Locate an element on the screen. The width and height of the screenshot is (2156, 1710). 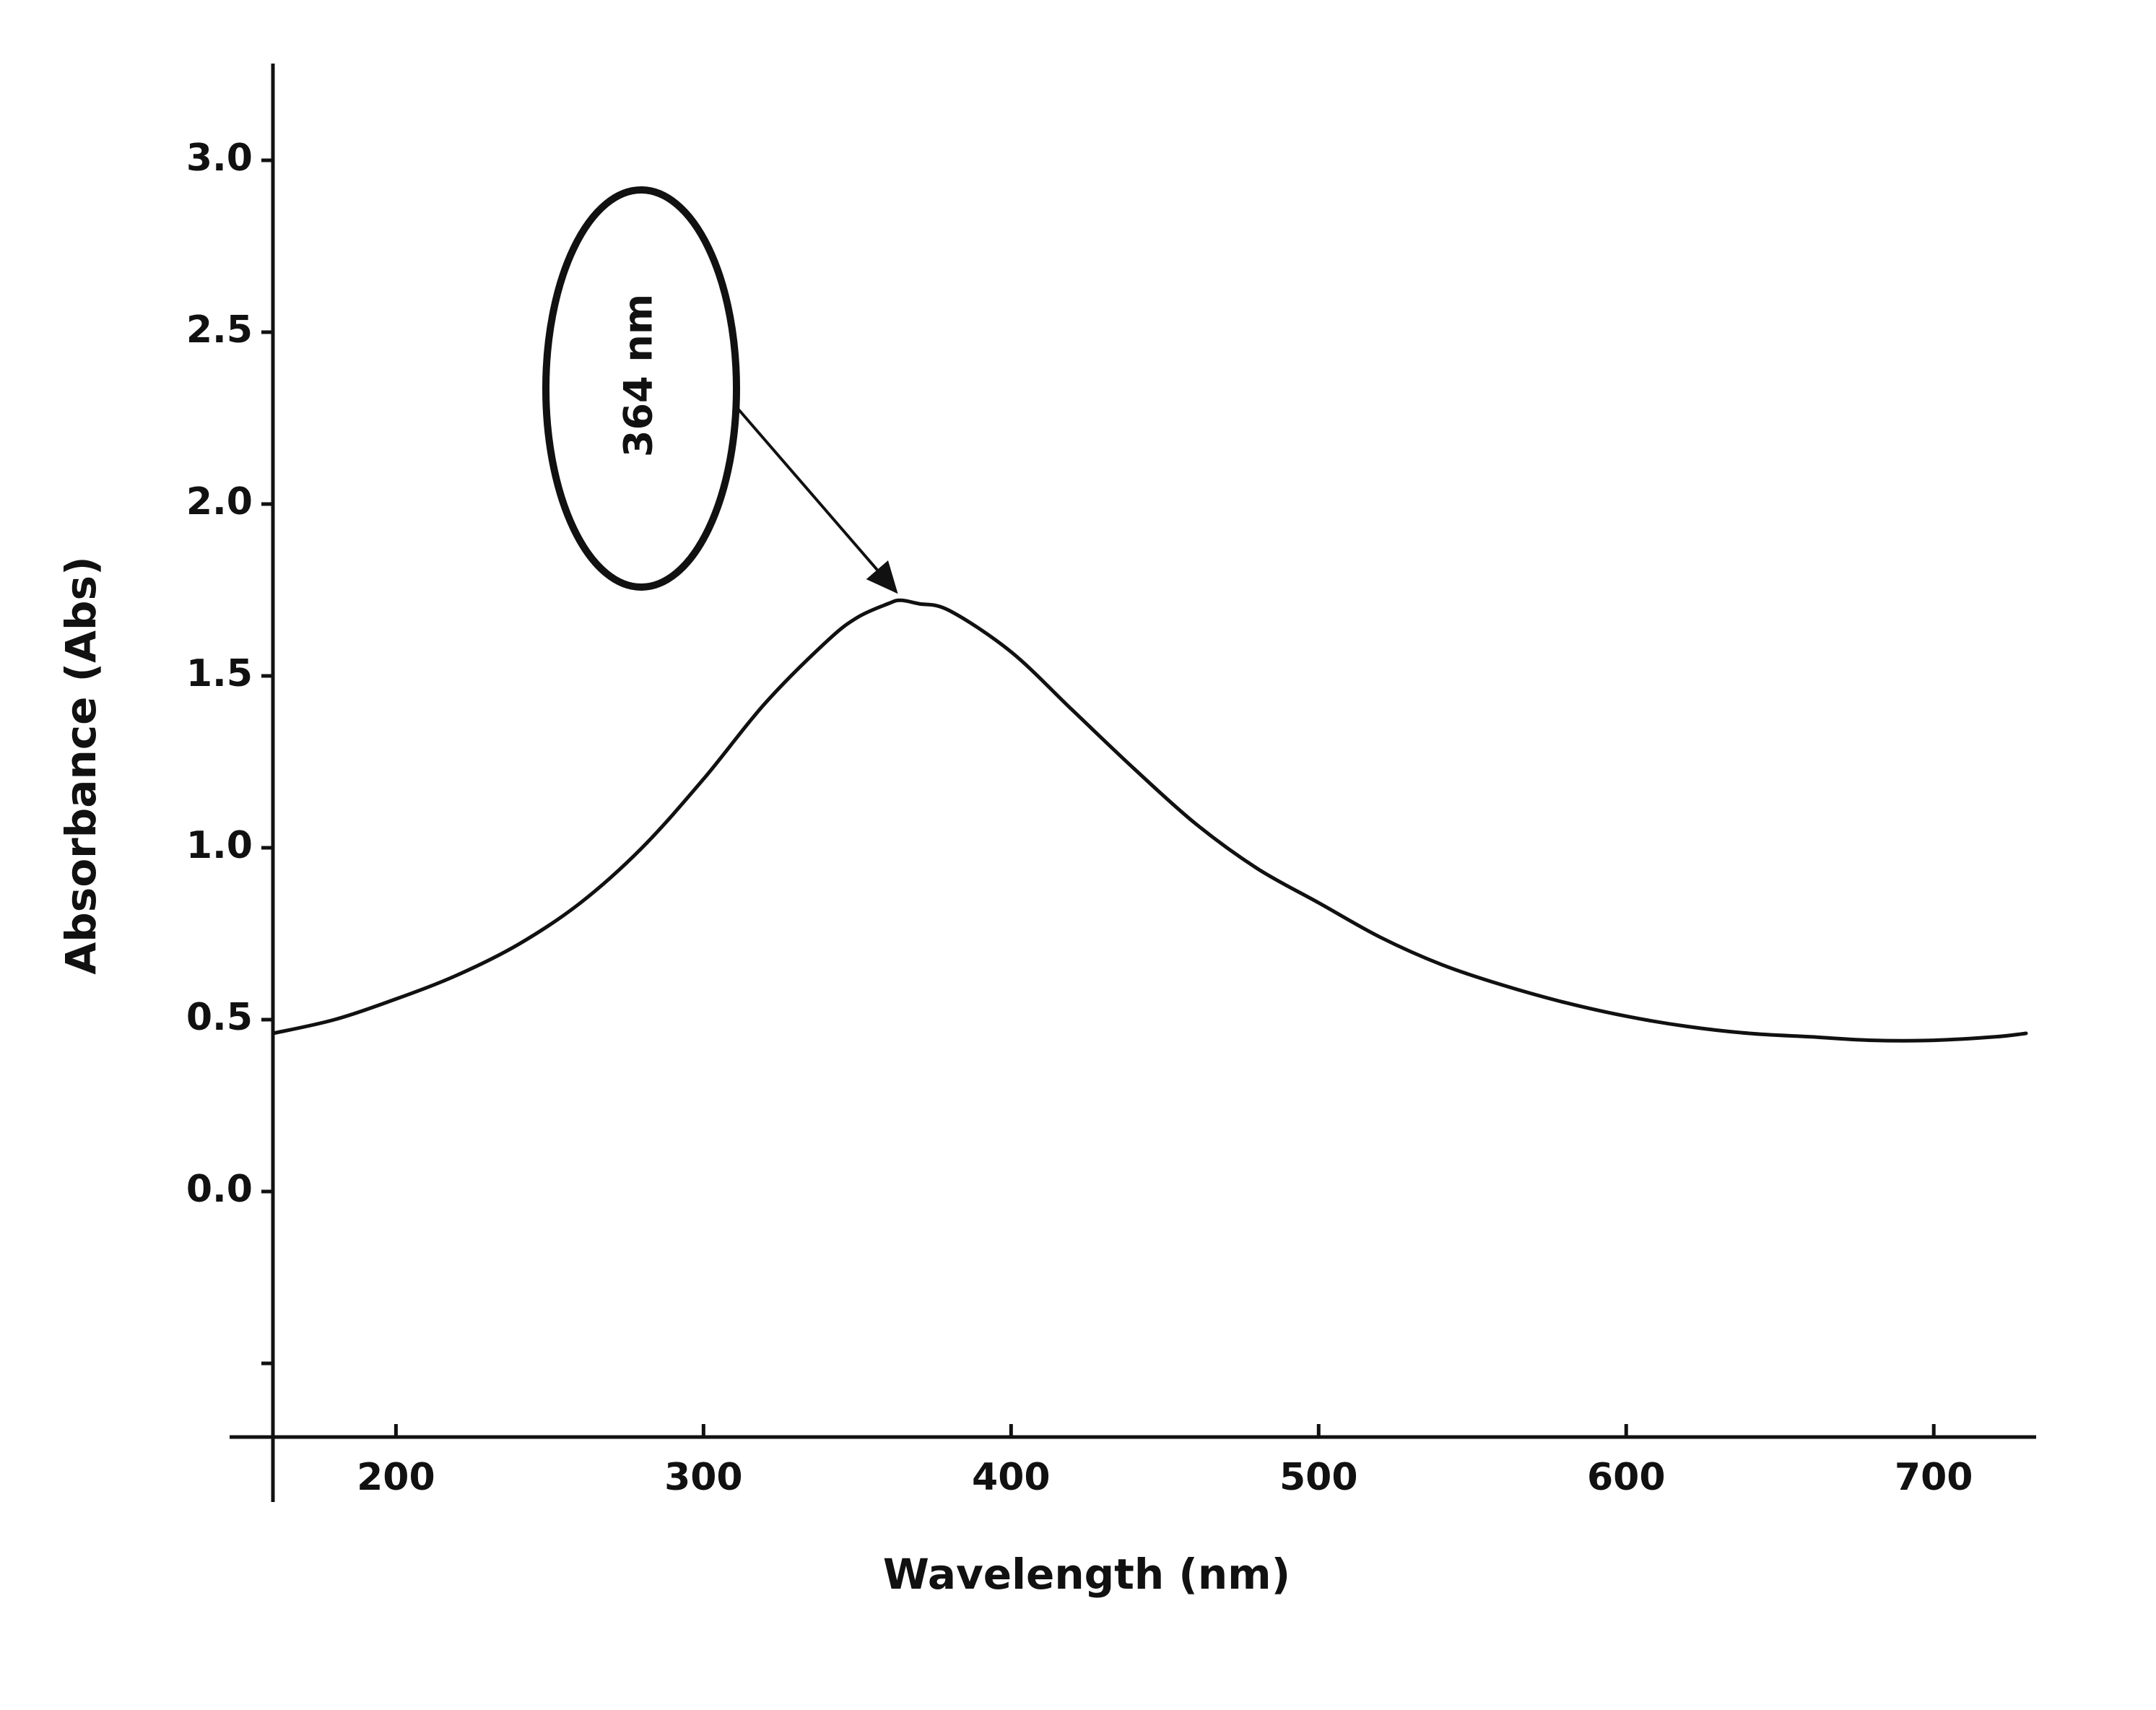
annotation-arrow is located at coordinates (817, 501).